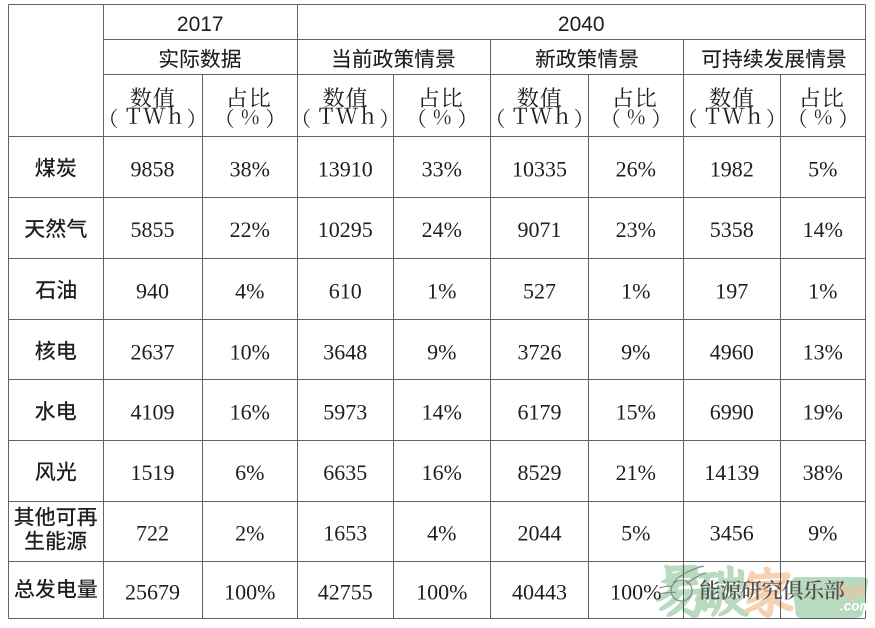 The height and width of the screenshot is (628, 875). I want to click on svg-text: 6990, so click(732, 412).